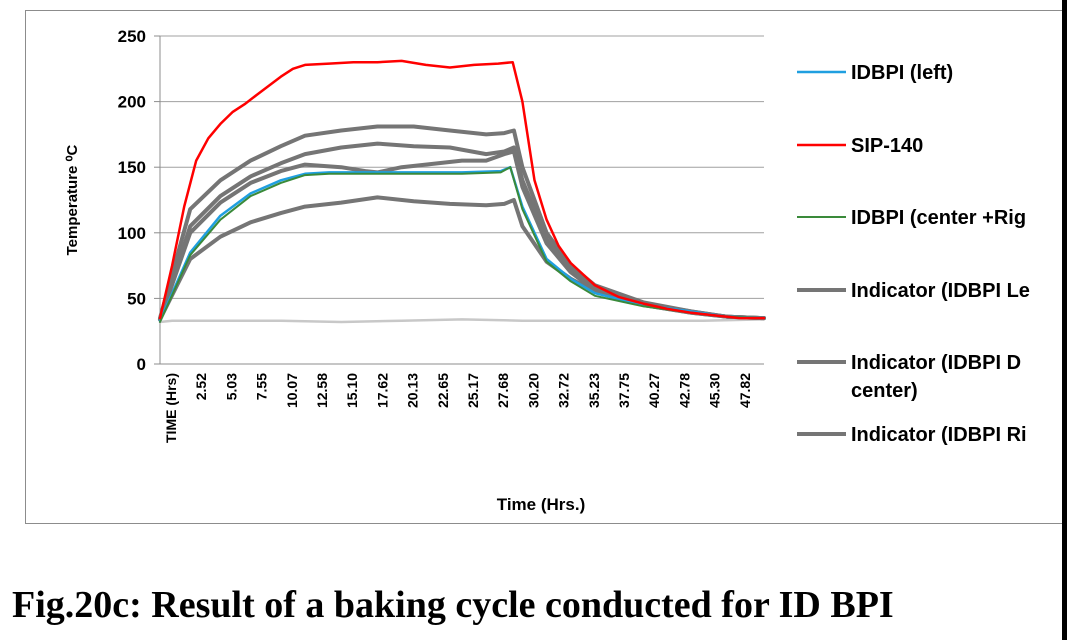  What do you see at coordinates (141, 364) in the screenshot?
I see `y-tick-label: 0` at bounding box center [141, 364].